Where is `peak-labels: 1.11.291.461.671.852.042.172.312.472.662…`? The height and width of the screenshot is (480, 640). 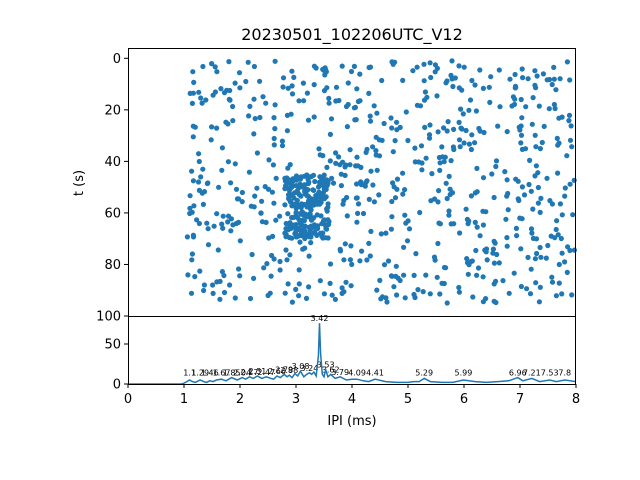
peak-labels: 1.11.291.461.671.852.042.172.312.472.662… is located at coordinates (377, 345).